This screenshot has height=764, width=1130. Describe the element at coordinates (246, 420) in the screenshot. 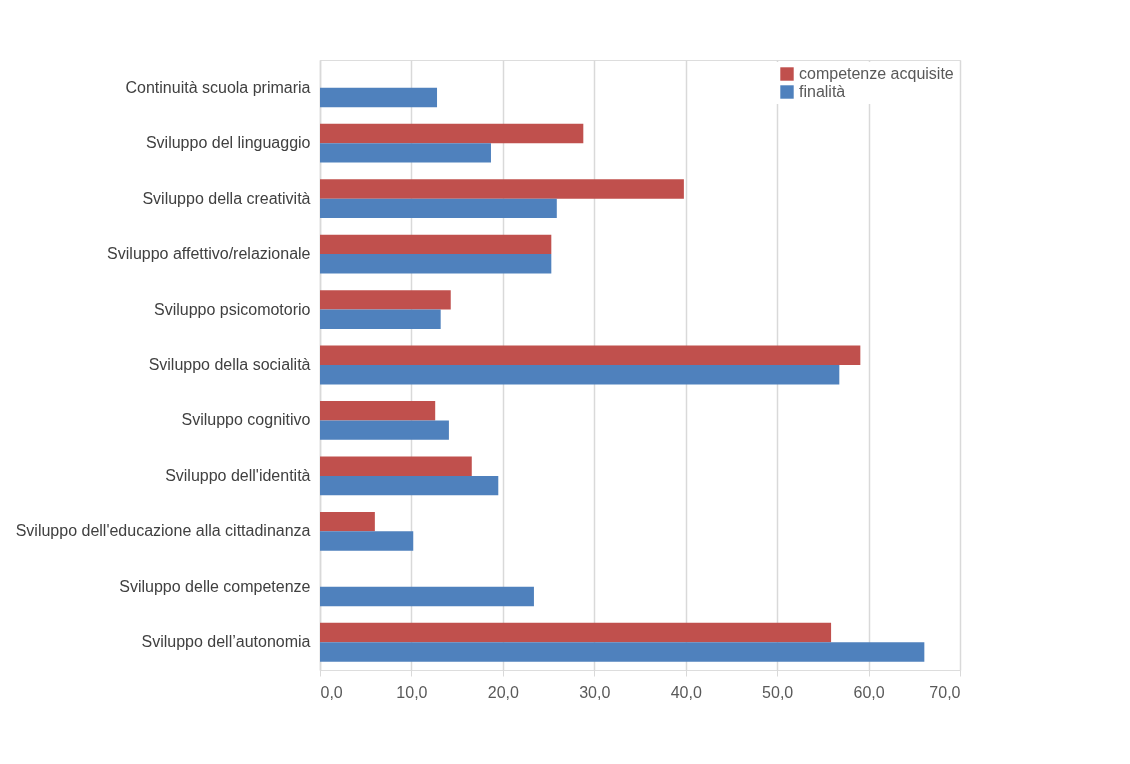

I see `y-tick-label: Sviluppo cognitivo` at that location.